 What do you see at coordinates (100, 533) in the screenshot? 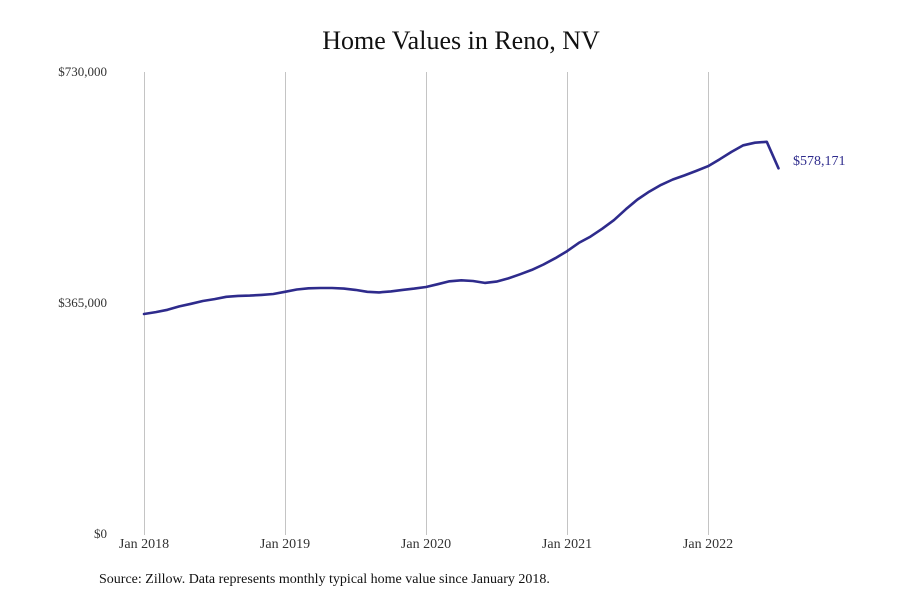
I see `y-tick-0: $0` at bounding box center [100, 533].